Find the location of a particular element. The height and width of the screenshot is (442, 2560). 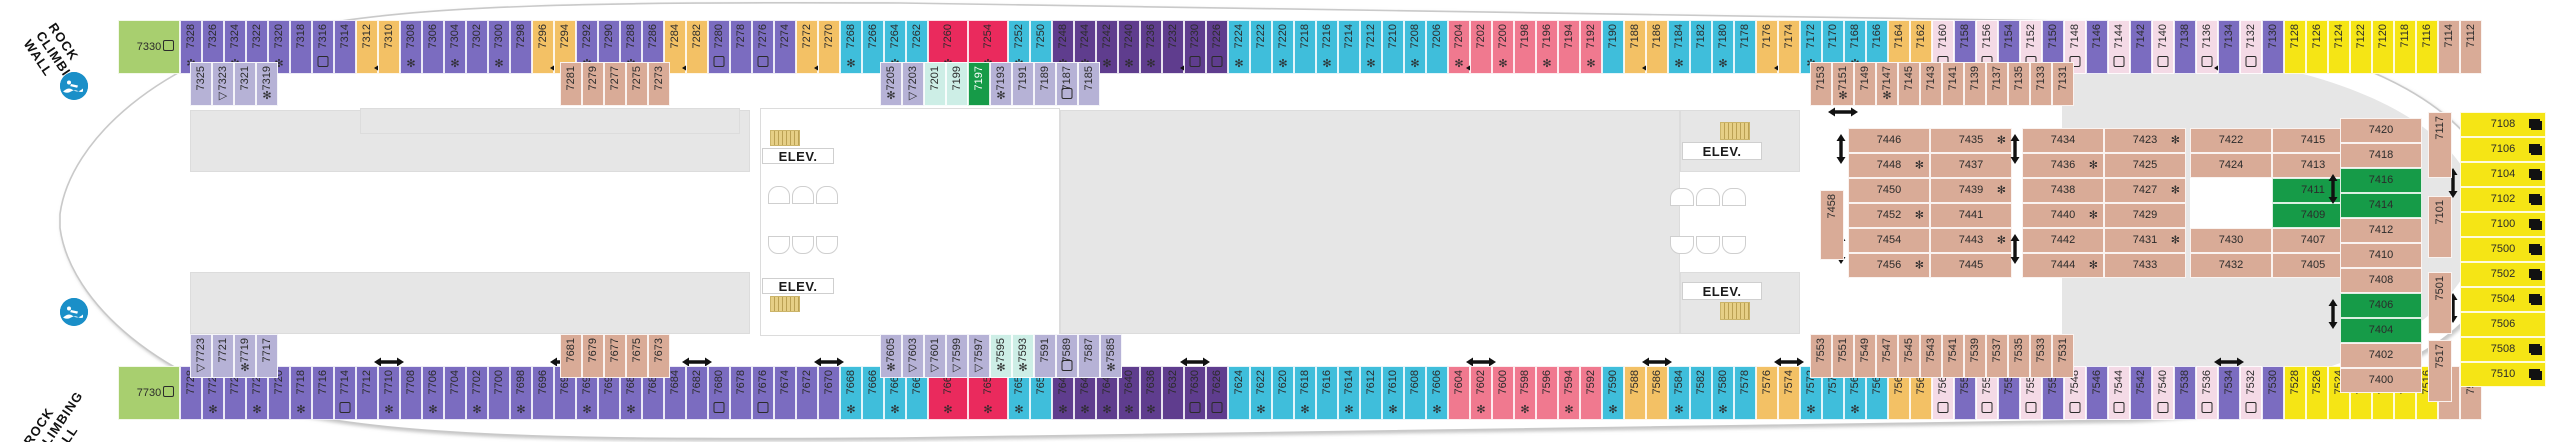

cabin-7141: 7141 is located at coordinates (1953, 84).